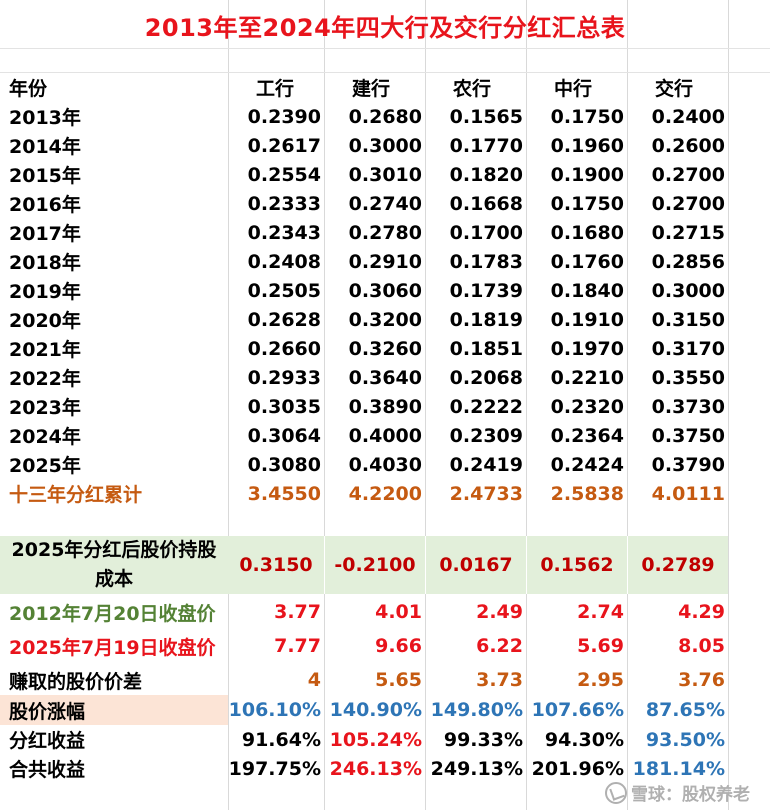 Image resolution: width=770 pixels, height=810 pixels. I want to click on price-diff-row: 赚取的股价价差 4 5.65 3.73 2.95 3.76, so click(385, 680).